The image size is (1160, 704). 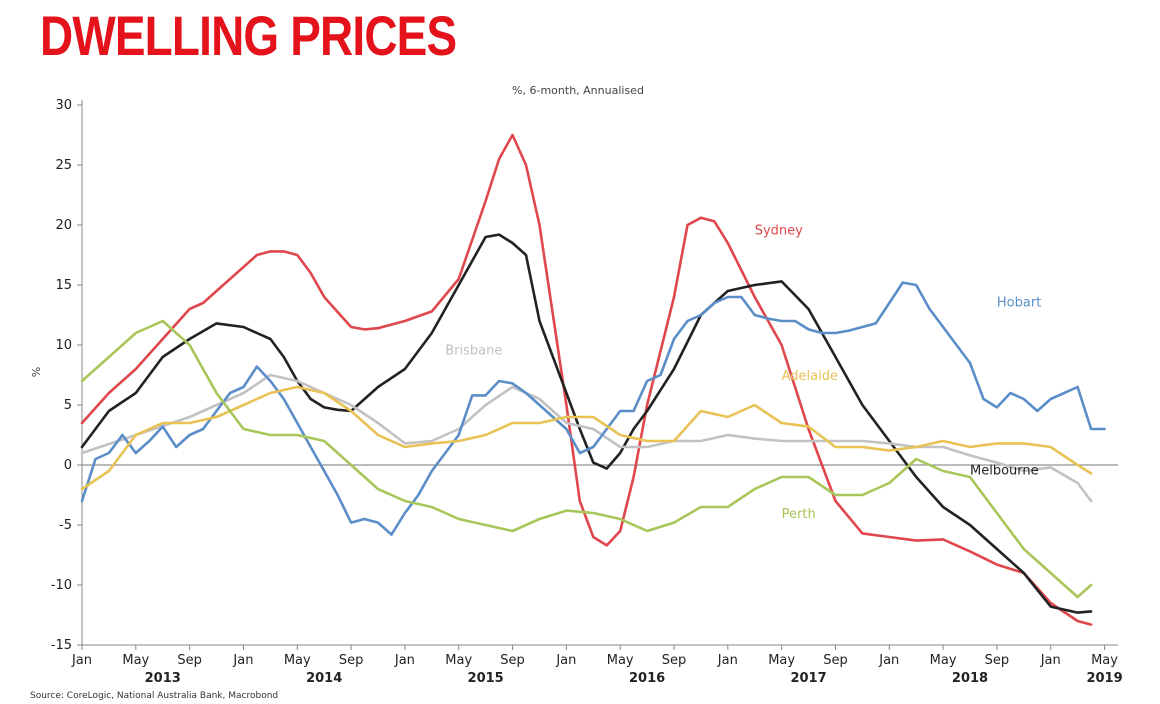 I want to click on y-tick-label: 30, so click(x=63, y=105).